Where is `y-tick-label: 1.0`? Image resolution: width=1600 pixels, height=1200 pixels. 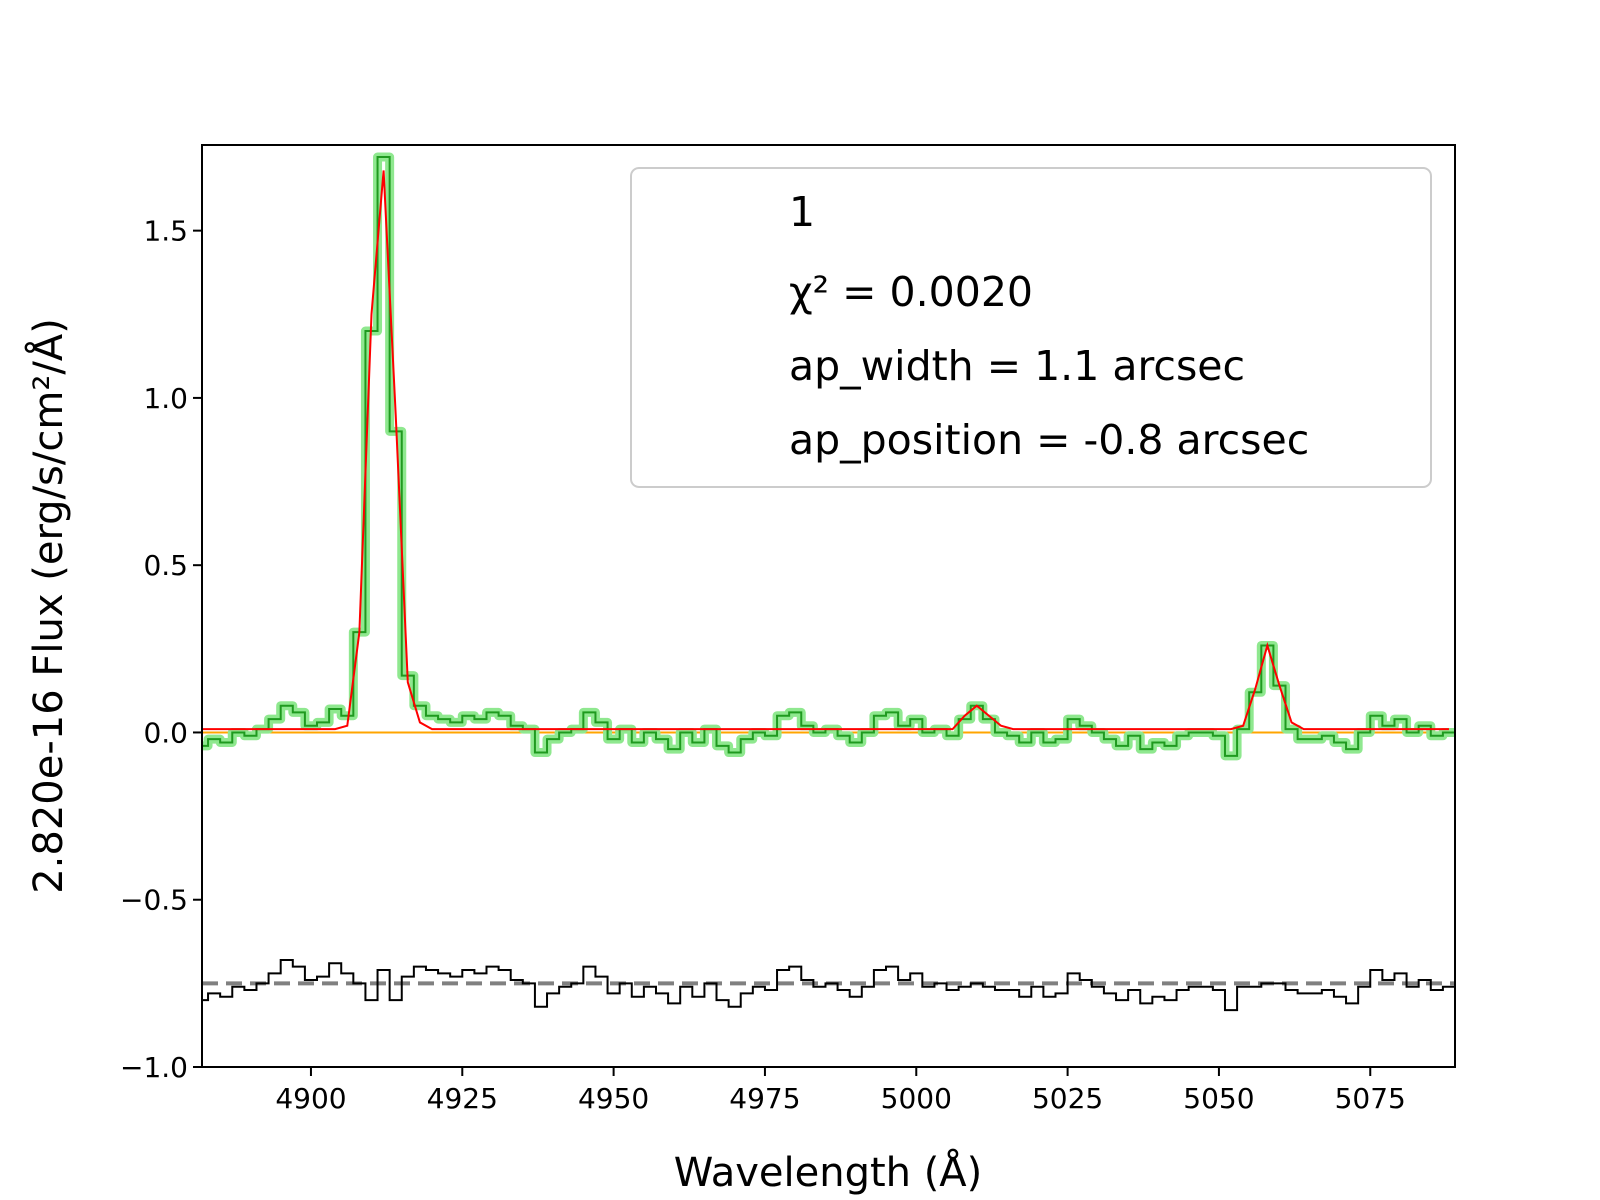 y-tick-label: 1.0 is located at coordinates (165, 398).